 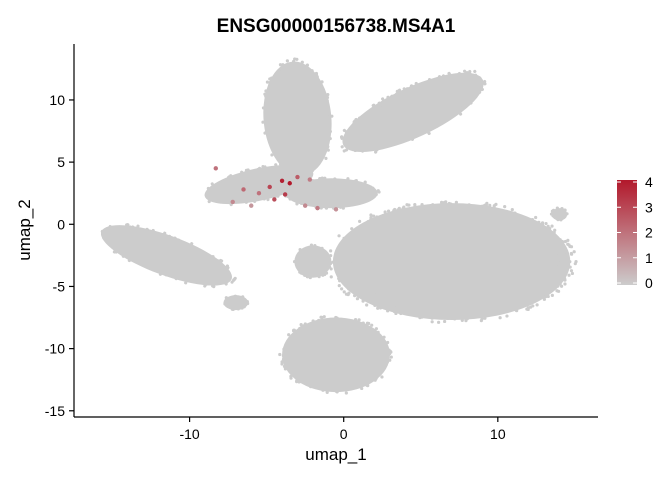 I want to click on y-ticks: -15 -10 -5 0 5 10, so click(x=59, y=255).